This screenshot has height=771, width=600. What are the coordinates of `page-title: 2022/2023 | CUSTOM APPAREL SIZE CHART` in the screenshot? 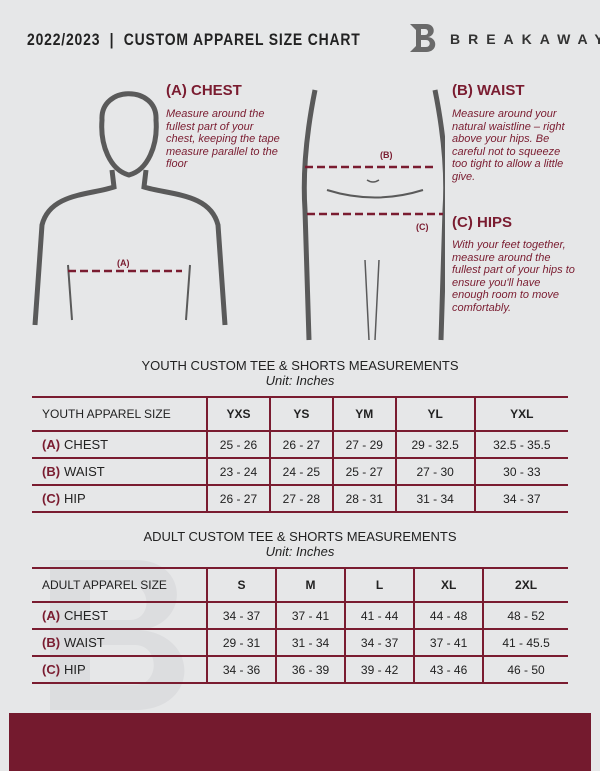 It's located at (194, 39).